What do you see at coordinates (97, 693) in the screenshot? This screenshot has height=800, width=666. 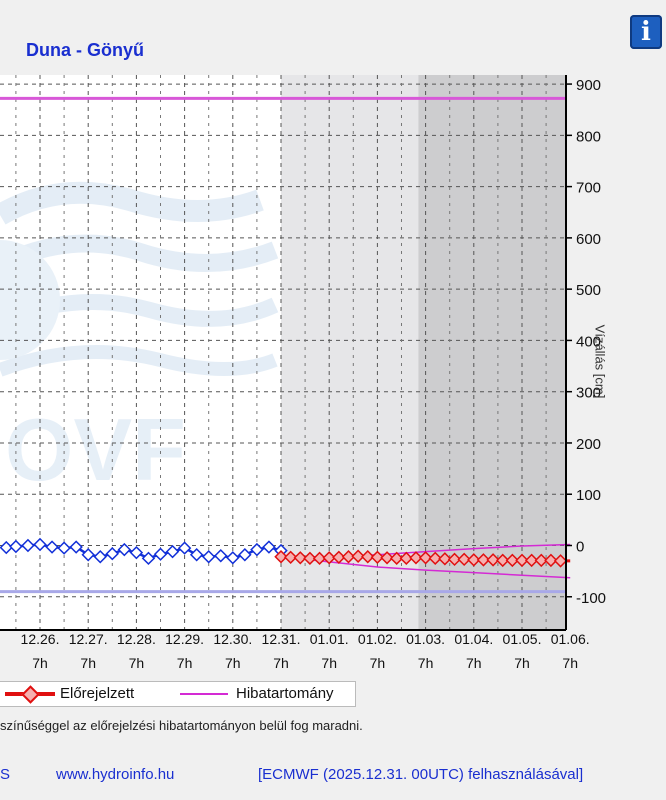 I see `legend-forecast-label: Előrejelzett` at bounding box center [97, 693].